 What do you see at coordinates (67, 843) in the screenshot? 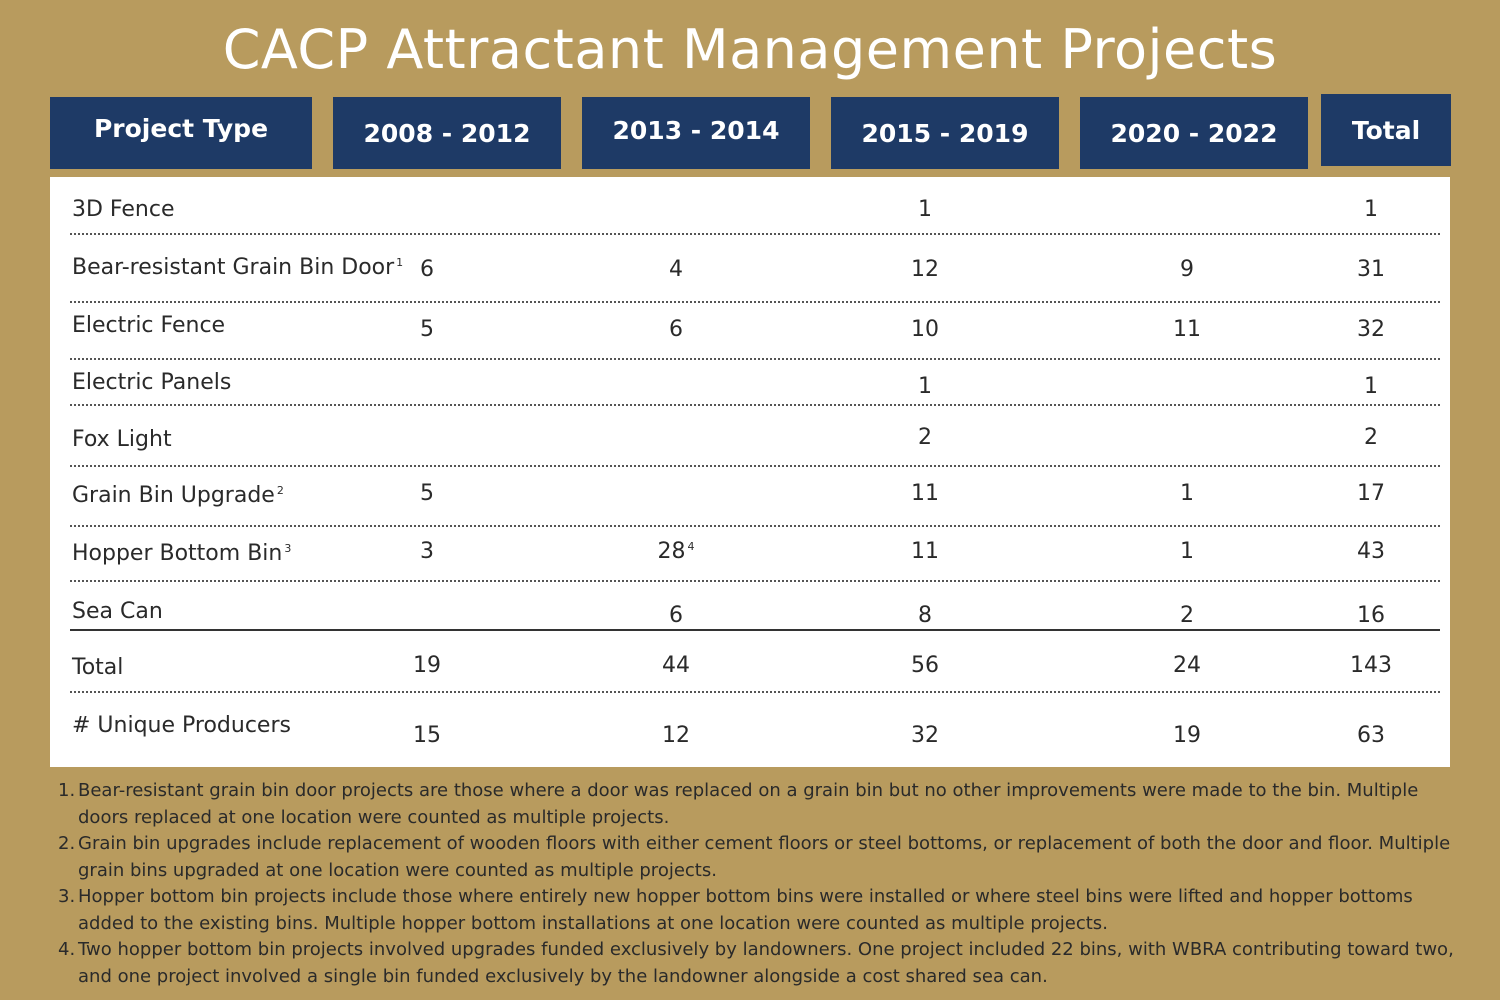
I see `footnote-number: 2.` at bounding box center [67, 843].